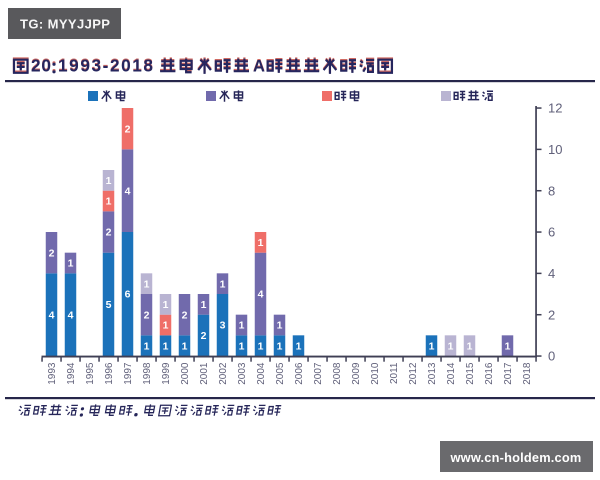  Describe the element at coordinates (356, 373) in the screenshot. I see `svg-text: 2009` at that location.